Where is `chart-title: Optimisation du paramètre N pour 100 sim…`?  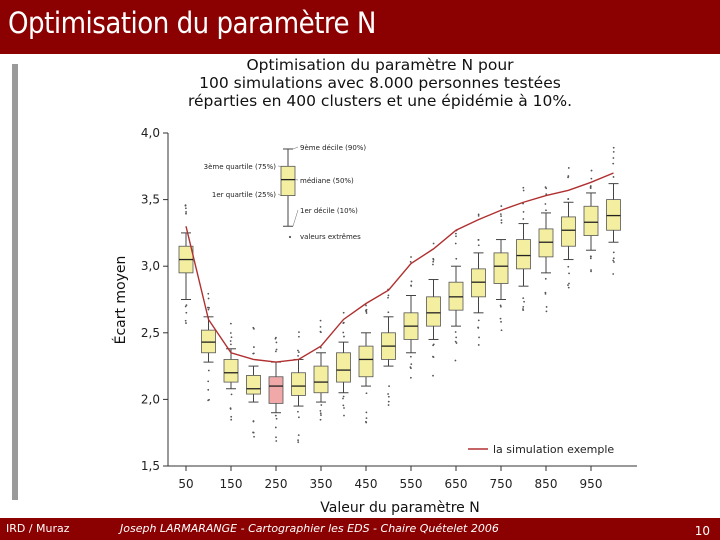 chart-title: Optimisation du paramètre N pour 100 sim… is located at coordinates (380, 83).